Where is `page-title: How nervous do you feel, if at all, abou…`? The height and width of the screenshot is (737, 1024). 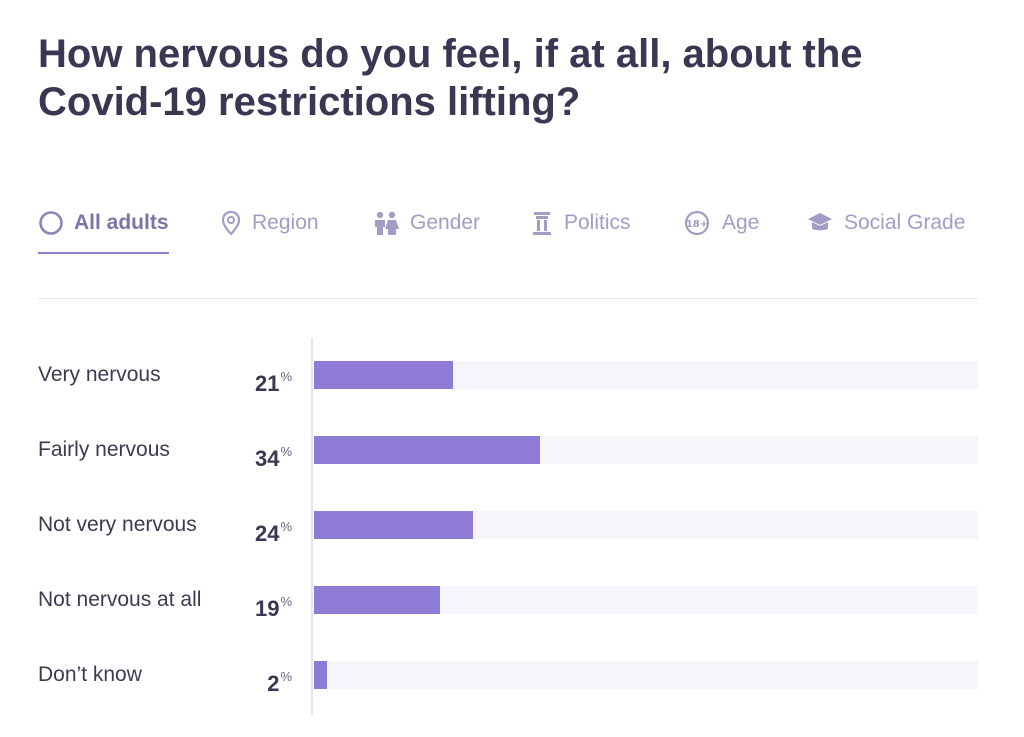
page-title: How nervous do you feel, if at all, abou… is located at coordinates (450, 78).